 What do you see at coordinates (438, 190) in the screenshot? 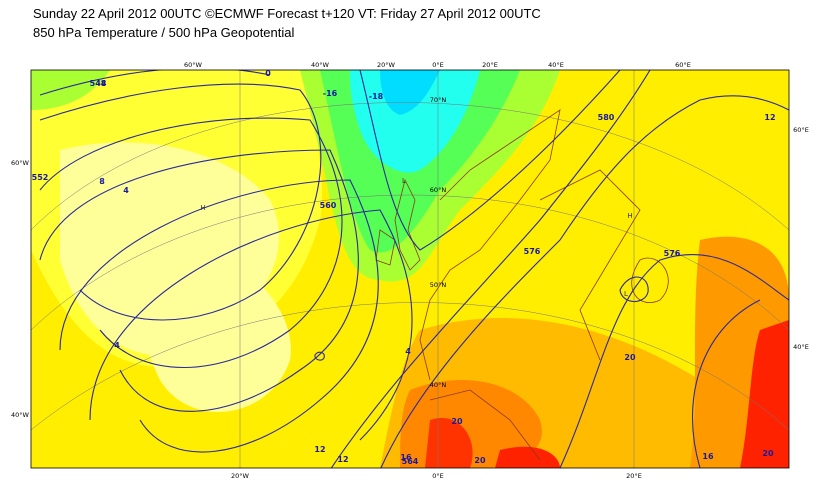
I see `lat-label: 60°N` at bounding box center [438, 190].